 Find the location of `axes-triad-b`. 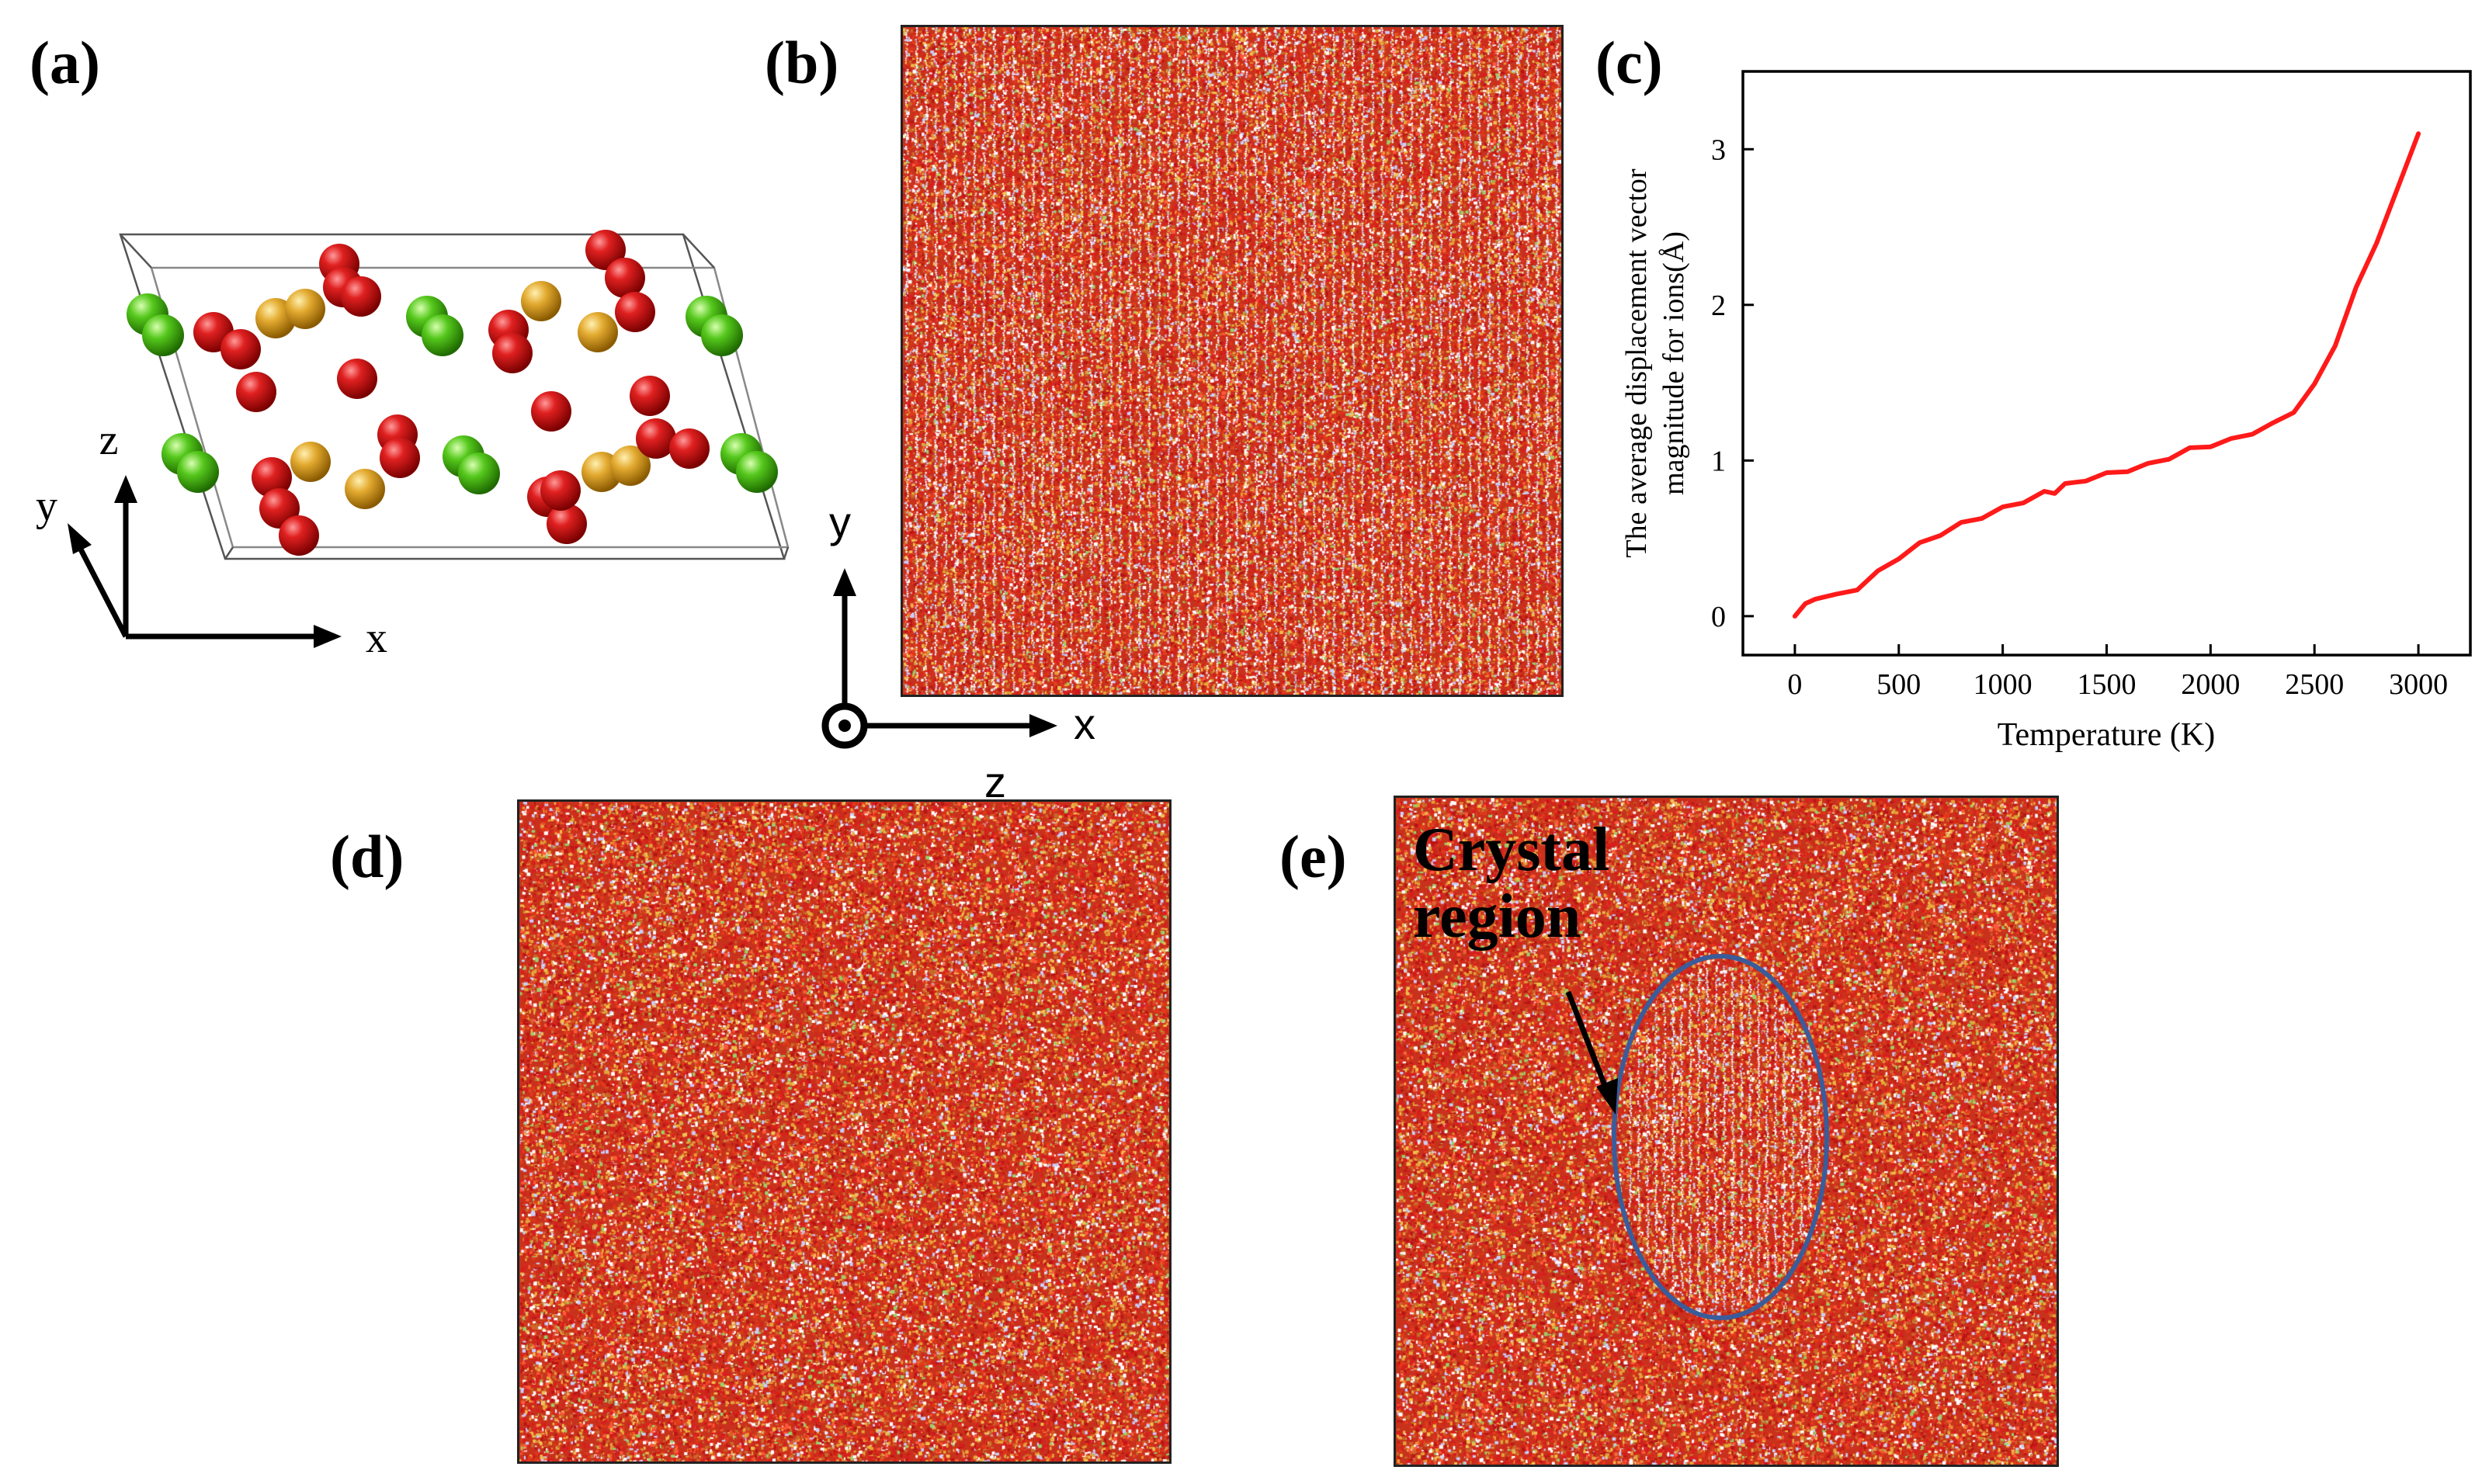

axes-triad-b is located at coordinates (939, 658).